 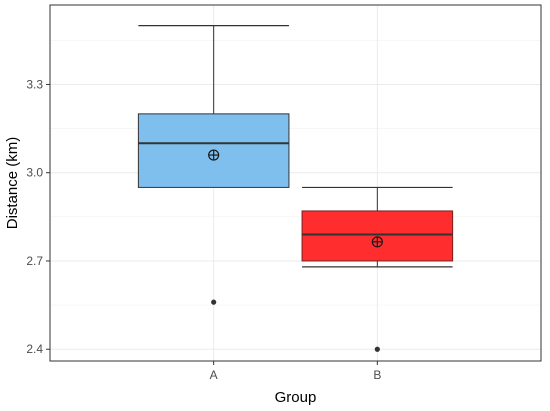 I want to click on box-iqr, so click(x=377, y=236).